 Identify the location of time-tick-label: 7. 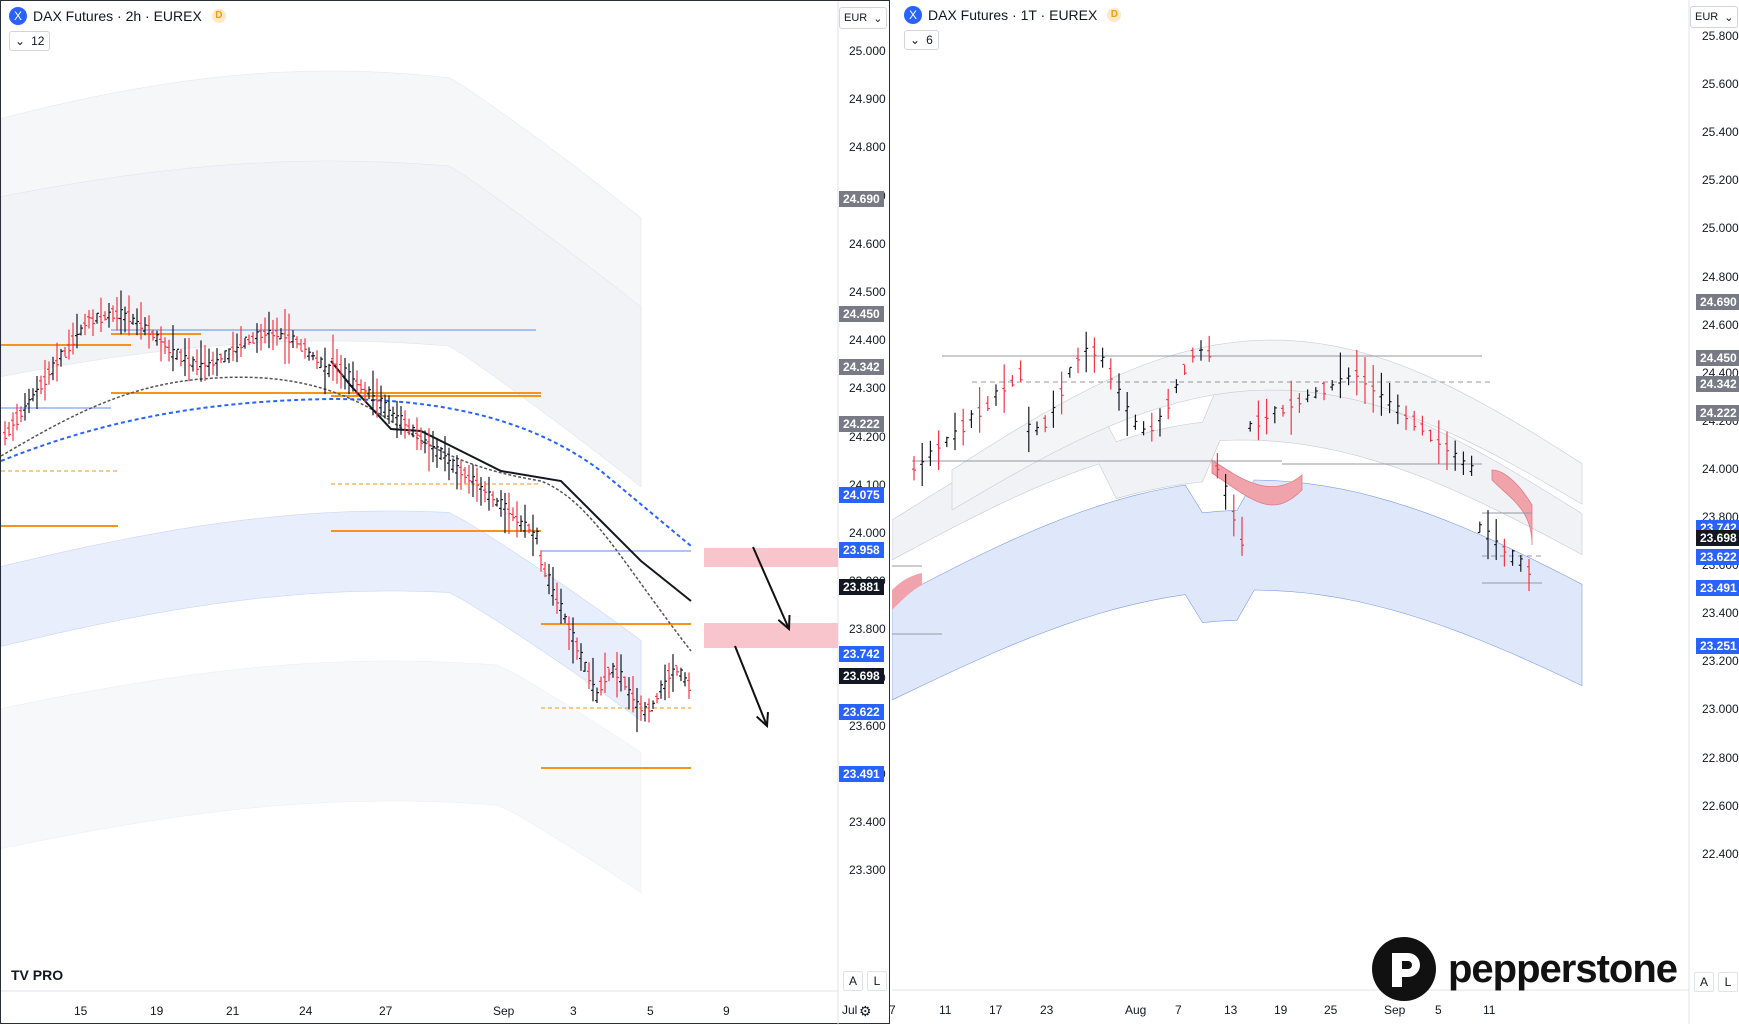
(892, 1010).